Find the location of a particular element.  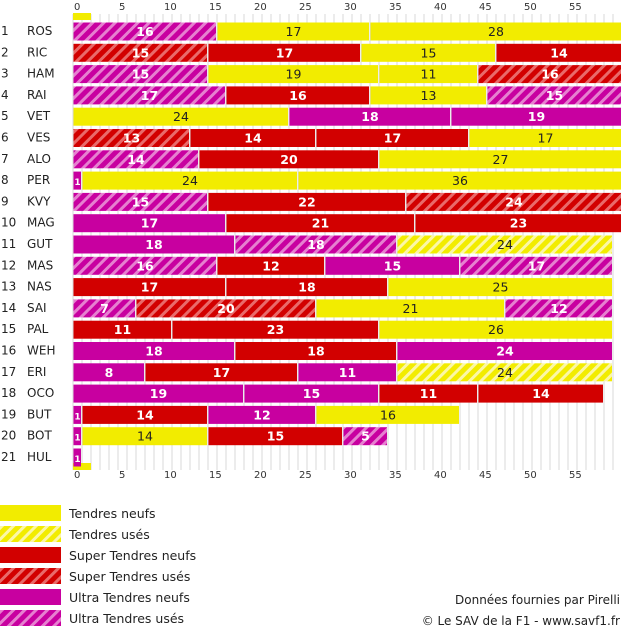

legend-label: Super Tendres neufs is located at coordinates (133, 555).